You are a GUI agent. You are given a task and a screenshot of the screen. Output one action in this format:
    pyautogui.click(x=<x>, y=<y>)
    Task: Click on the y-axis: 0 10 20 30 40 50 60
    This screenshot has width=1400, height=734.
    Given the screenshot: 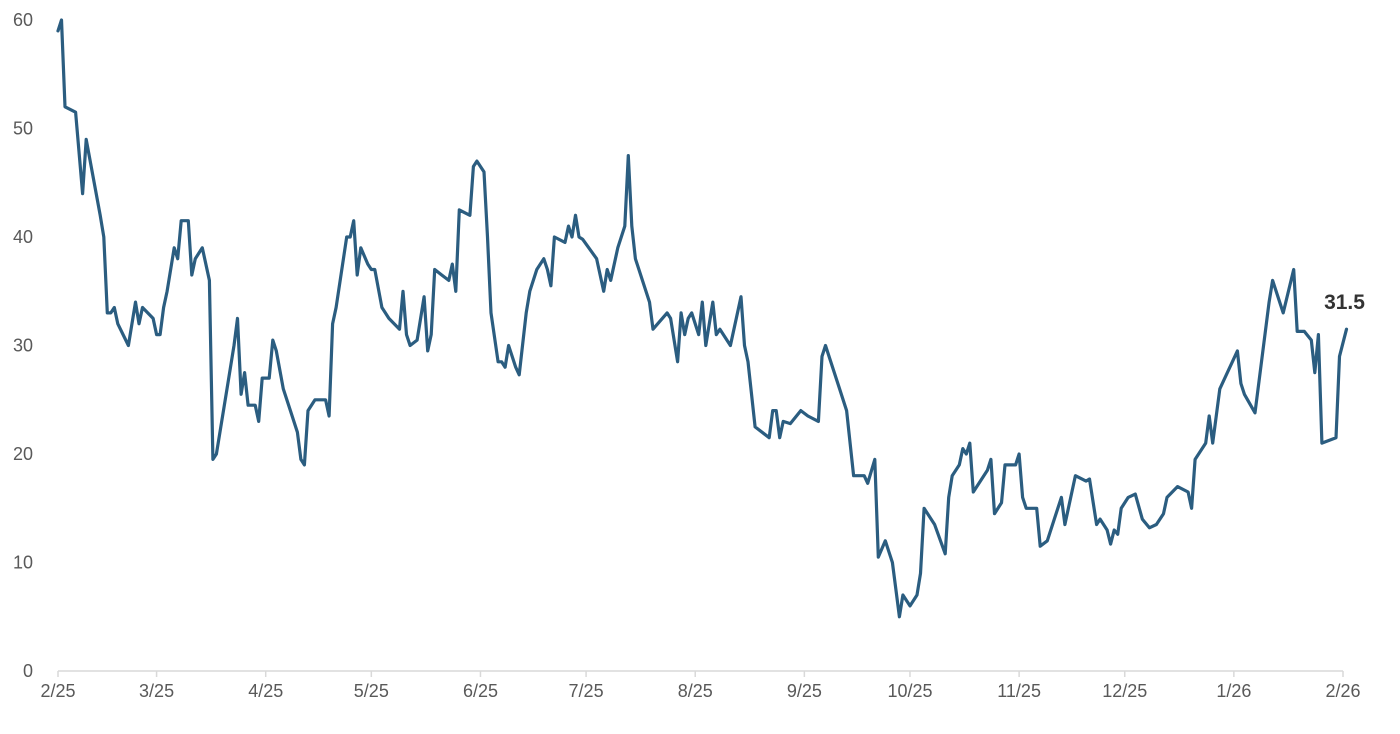 What is the action you would take?
    pyautogui.click(x=23, y=345)
    